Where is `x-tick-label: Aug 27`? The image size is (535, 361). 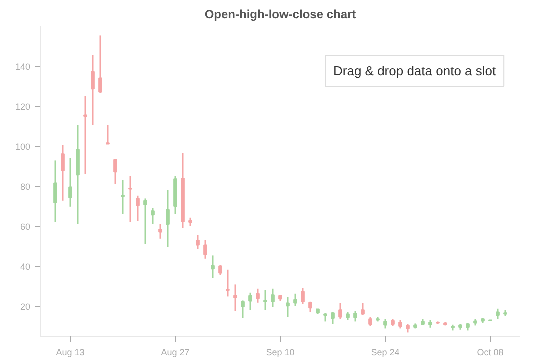
x-tick-label: Aug 27 is located at coordinates (175, 353).